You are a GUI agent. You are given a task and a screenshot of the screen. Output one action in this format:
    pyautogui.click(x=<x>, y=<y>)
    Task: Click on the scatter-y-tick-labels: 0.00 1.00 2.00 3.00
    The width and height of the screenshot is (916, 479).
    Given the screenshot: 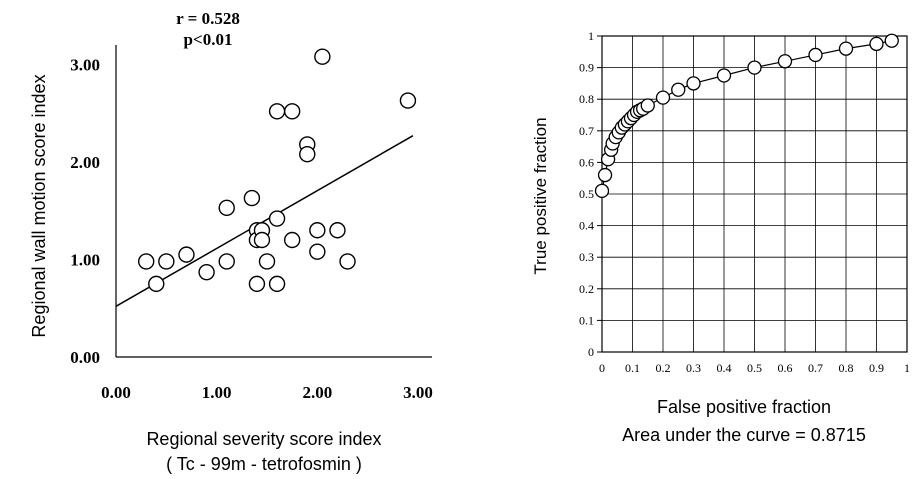 What is the action you would take?
    pyautogui.click(x=85, y=212)
    